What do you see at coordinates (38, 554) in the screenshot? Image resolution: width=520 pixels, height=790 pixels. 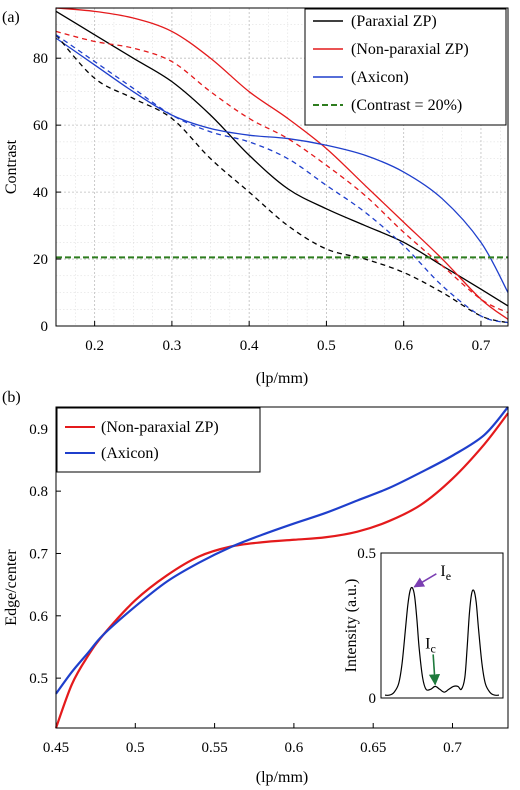 I see `panel-b-y-tick-label: 0.7` at bounding box center [38, 554].